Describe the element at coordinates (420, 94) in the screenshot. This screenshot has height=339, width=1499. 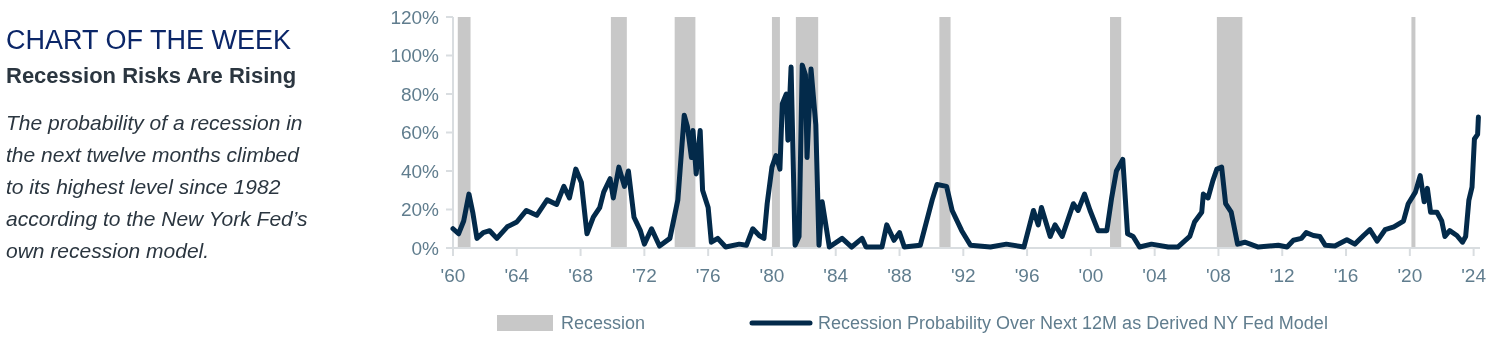
I see `y-tick-label: 80%` at that location.